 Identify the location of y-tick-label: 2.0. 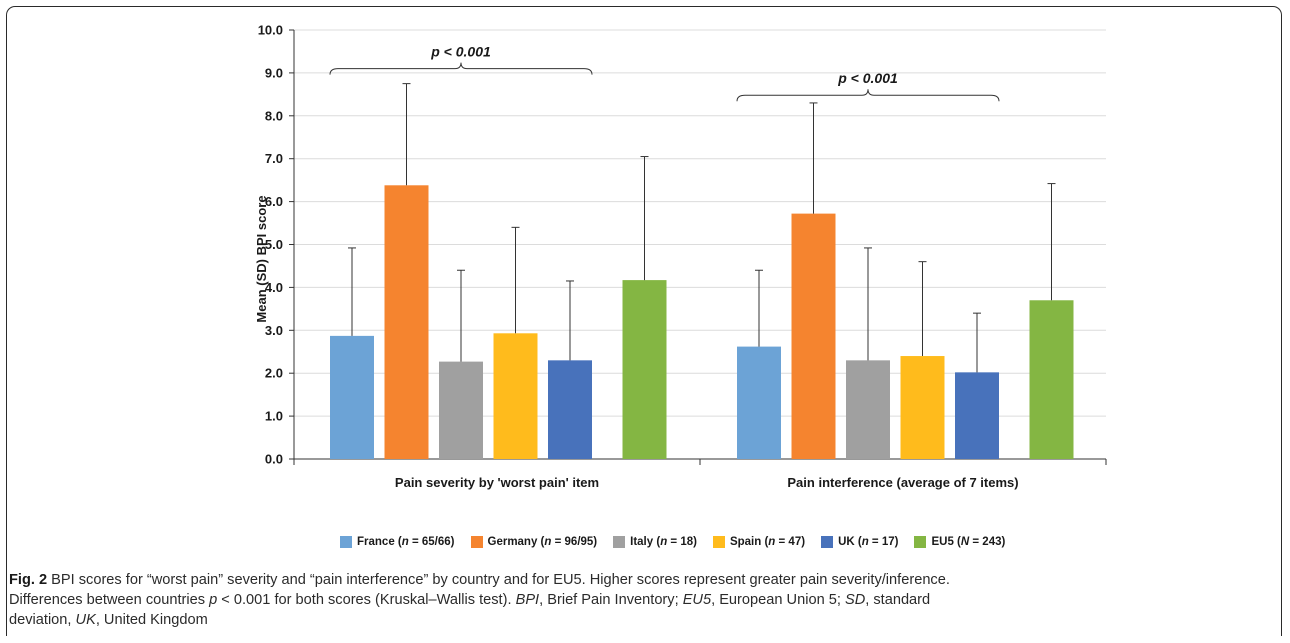
(274, 373).